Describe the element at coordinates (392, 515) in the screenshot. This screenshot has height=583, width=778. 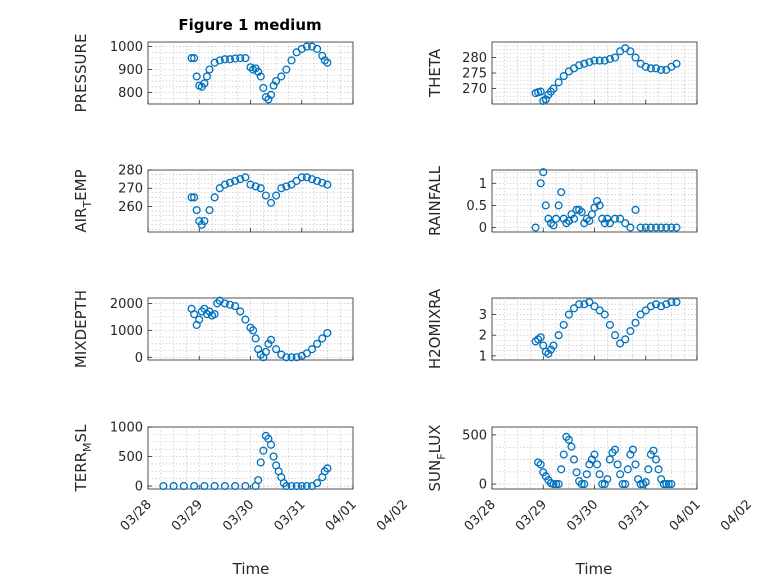
I see `x-tick-label: 04/02` at that location.